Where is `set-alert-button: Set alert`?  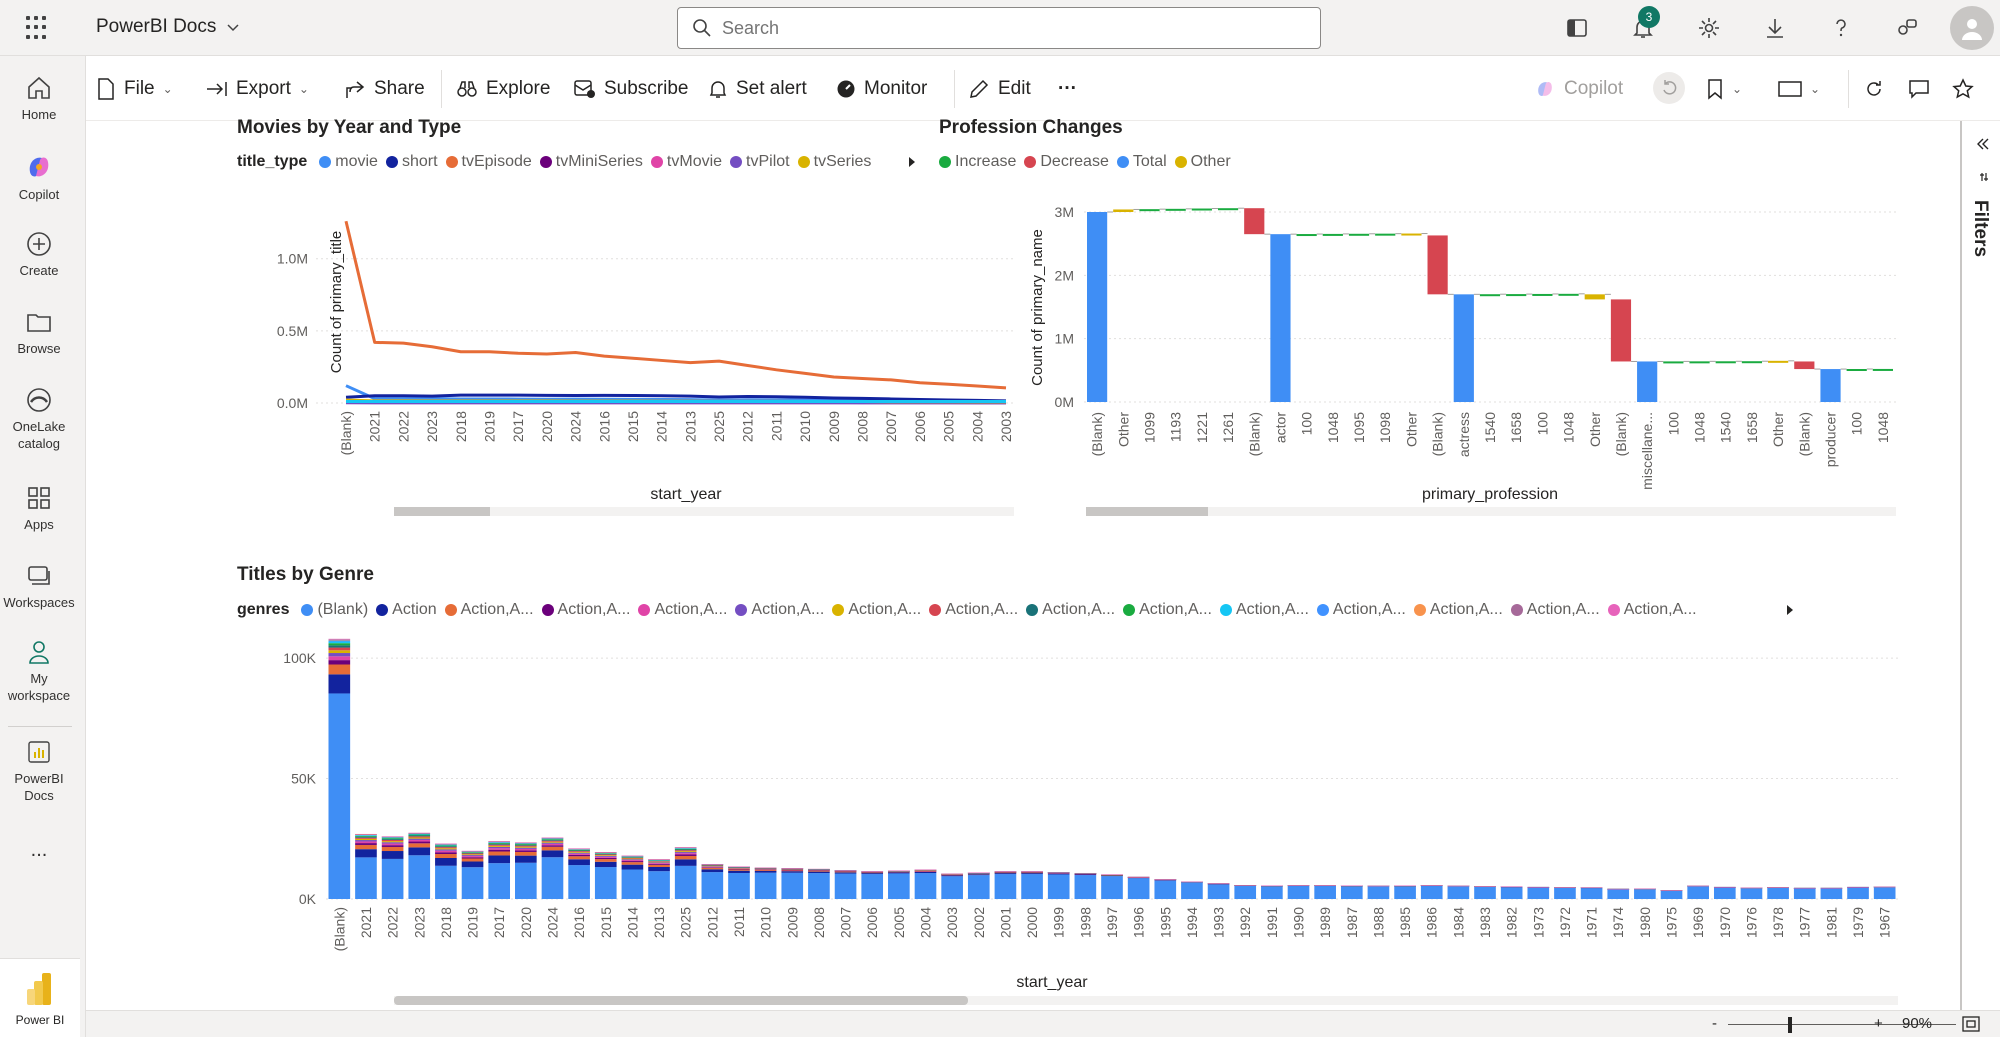 set-alert-button: Set alert is located at coordinates (757, 89).